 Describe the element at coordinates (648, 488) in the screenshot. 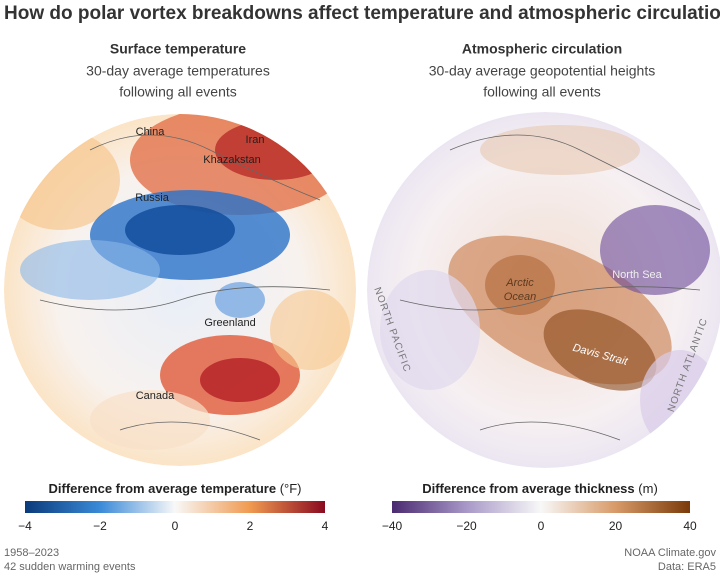

I see `legend-unit: (m)` at that location.